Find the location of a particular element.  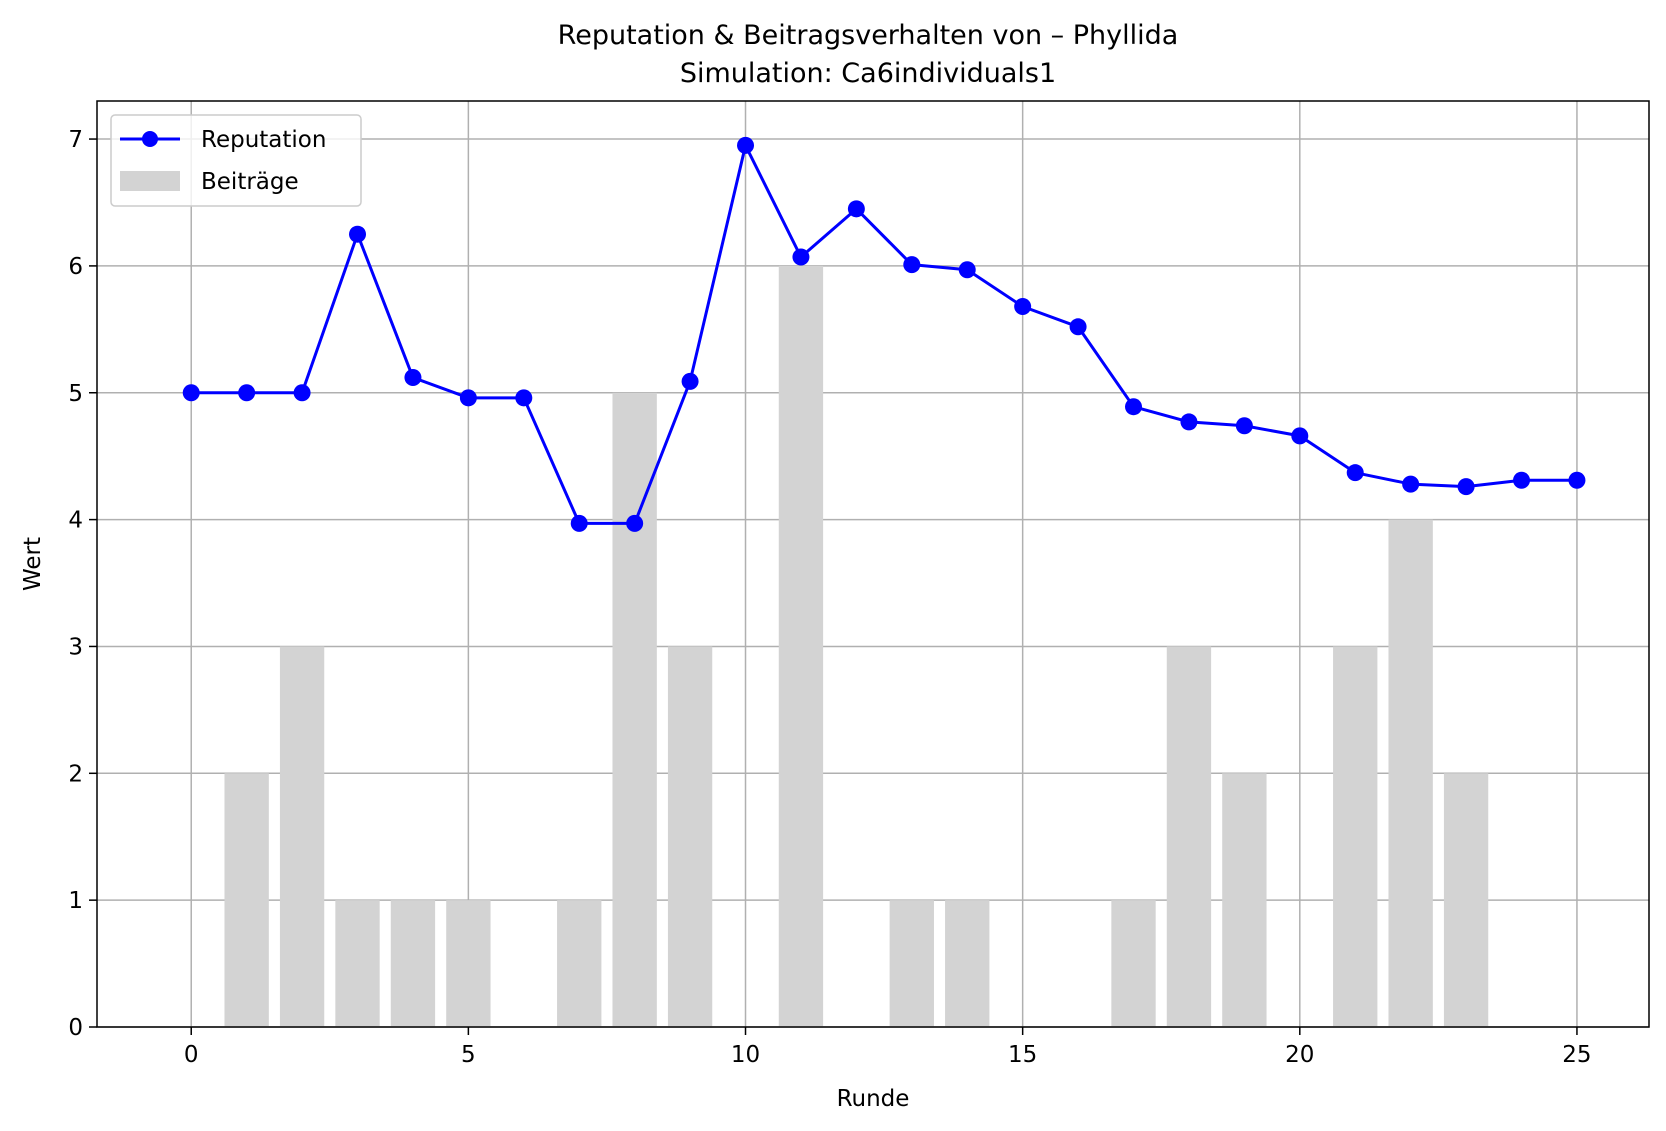

y-tick-label: 0 is located at coordinates (75, 1028).